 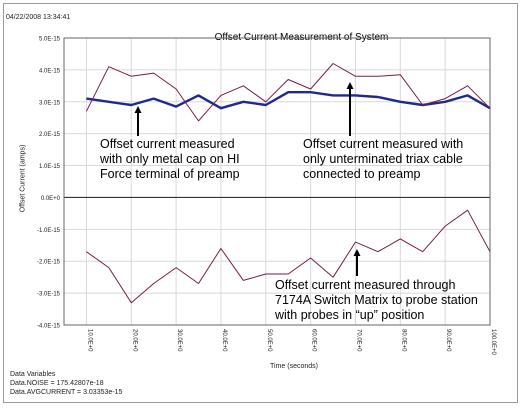 What do you see at coordinates (50, 71) in the screenshot?
I see `y-tick-label: 4.0E-15` at bounding box center [50, 71].